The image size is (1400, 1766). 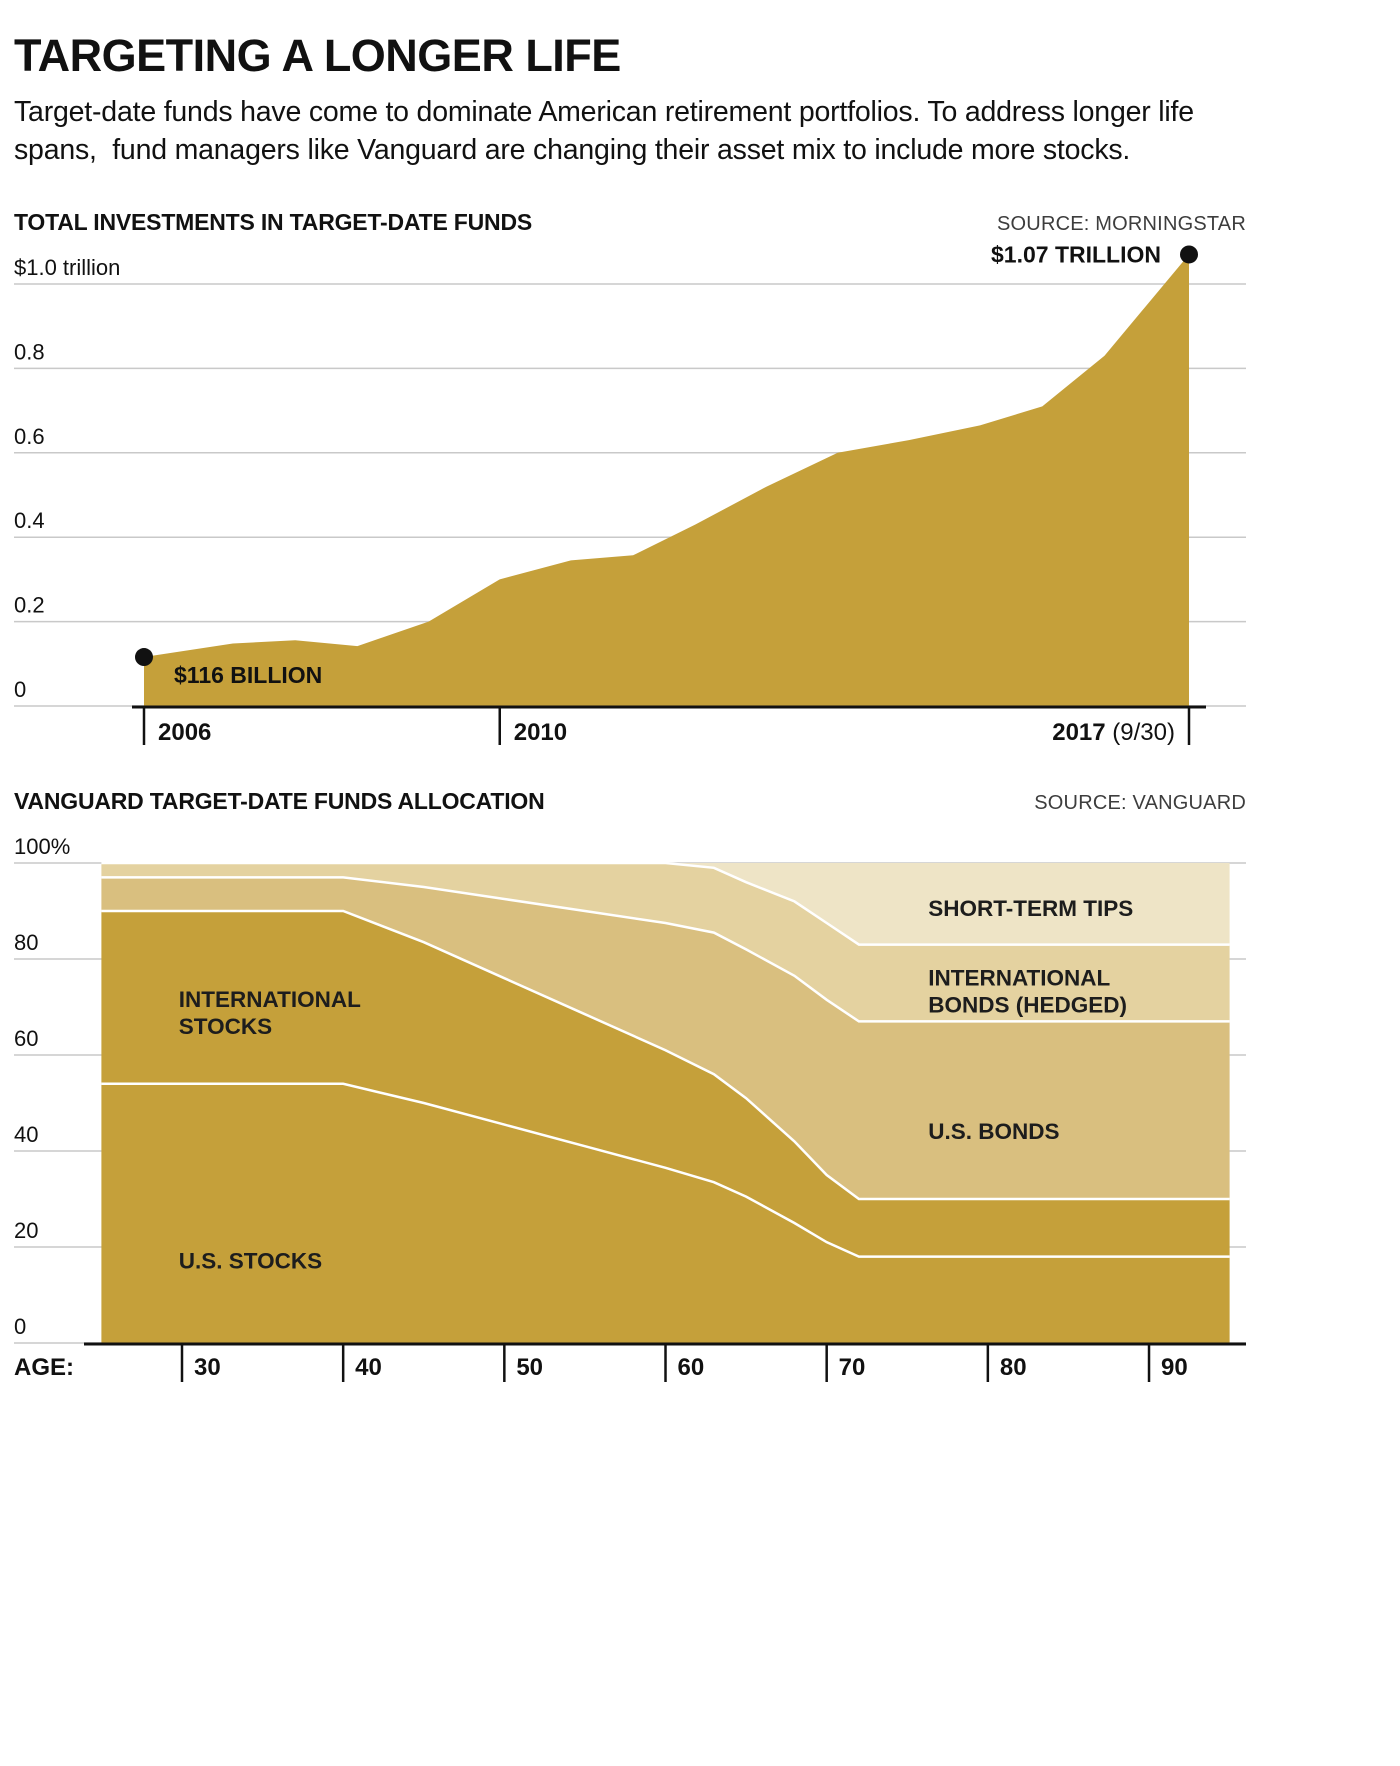 I want to click on x-tick-label: 2010, so click(x=540, y=732).